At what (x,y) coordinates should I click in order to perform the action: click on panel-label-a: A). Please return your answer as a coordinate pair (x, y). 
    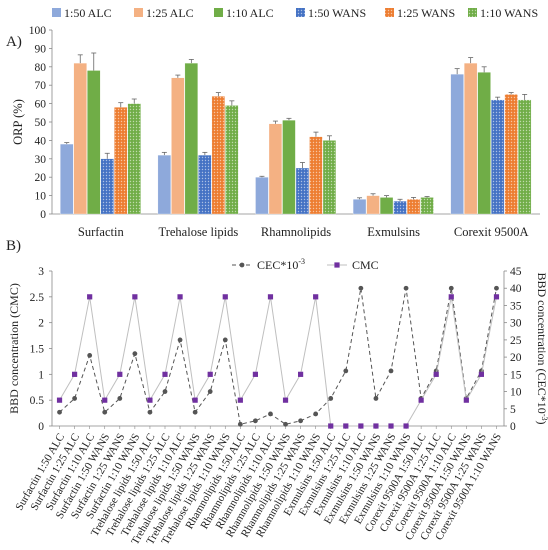
    Looking at the image, I should click on (14, 42).